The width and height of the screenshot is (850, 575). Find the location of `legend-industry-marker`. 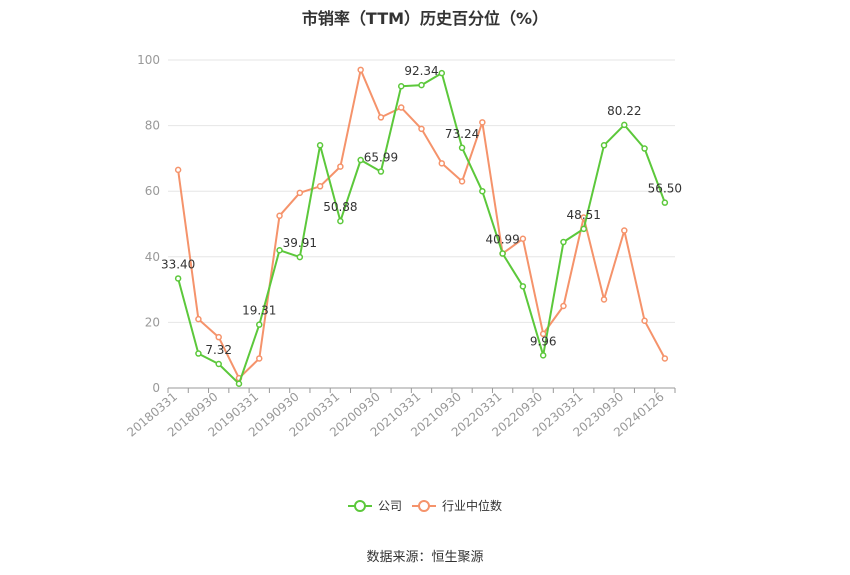

legend-industry-marker is located at coordinates (424, 506).